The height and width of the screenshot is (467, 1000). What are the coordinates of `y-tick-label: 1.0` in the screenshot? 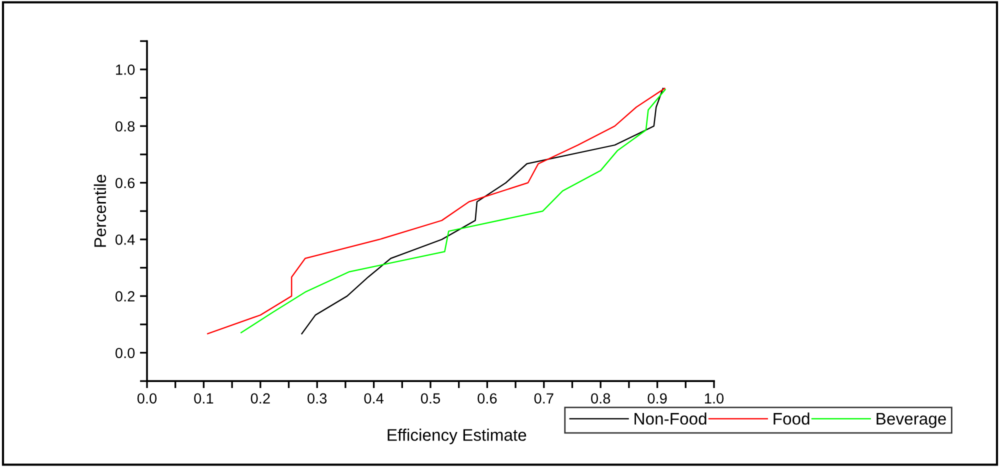 It's located at (125, 69).